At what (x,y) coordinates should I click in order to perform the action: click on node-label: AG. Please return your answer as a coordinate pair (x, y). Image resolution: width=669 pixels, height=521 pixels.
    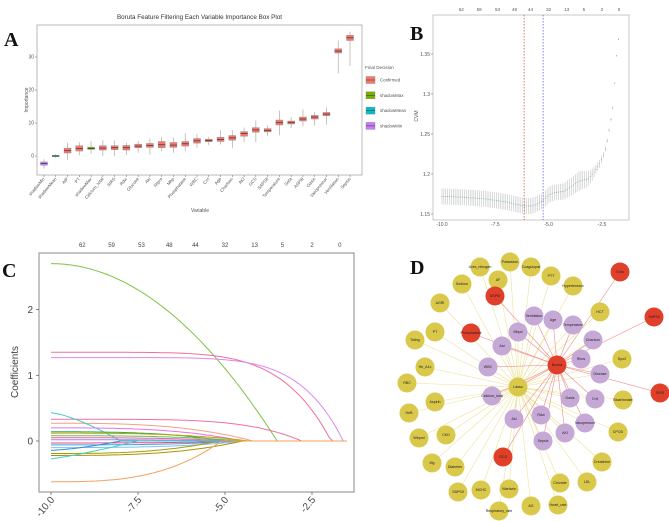
    Looking at the image, I should click on (530, 506).